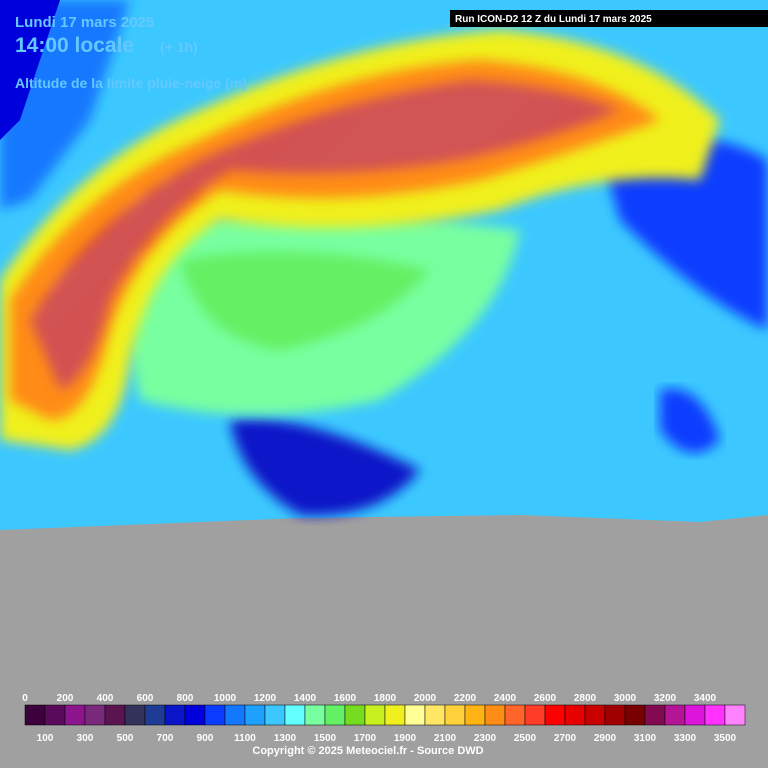 Image resolution: width=768 pixels, height=773 pixels. I want to click on legend-label: 3200, so click(665, 698).